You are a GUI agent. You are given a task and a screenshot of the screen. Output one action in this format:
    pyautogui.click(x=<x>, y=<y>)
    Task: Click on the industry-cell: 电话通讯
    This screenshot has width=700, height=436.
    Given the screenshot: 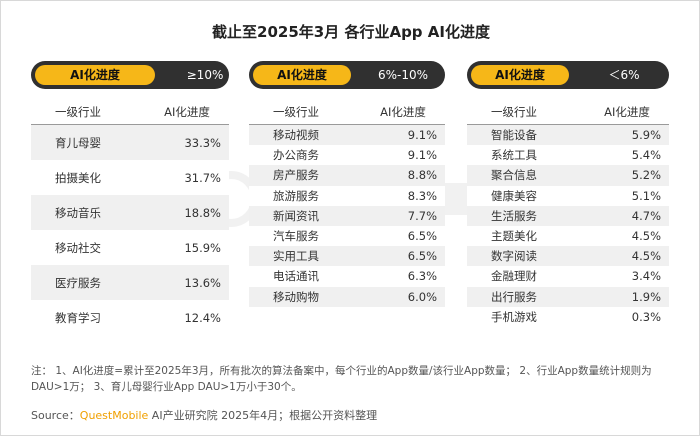 What is the action you would take?
    pyautogui.click(x=296, y=276)
    